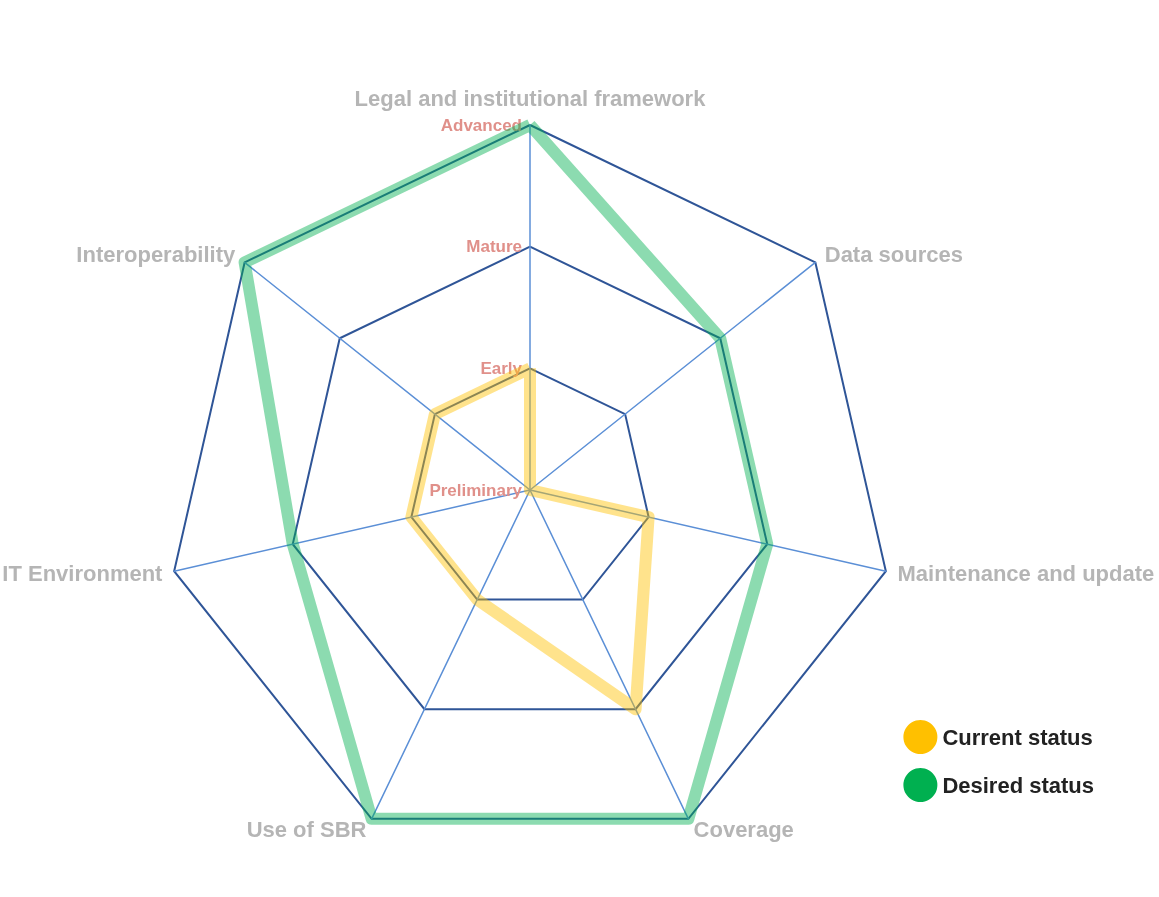  Describe the element at coordinates (306, 830) in the screenshot. I see `spoke-label: Use of SBR` at that location.